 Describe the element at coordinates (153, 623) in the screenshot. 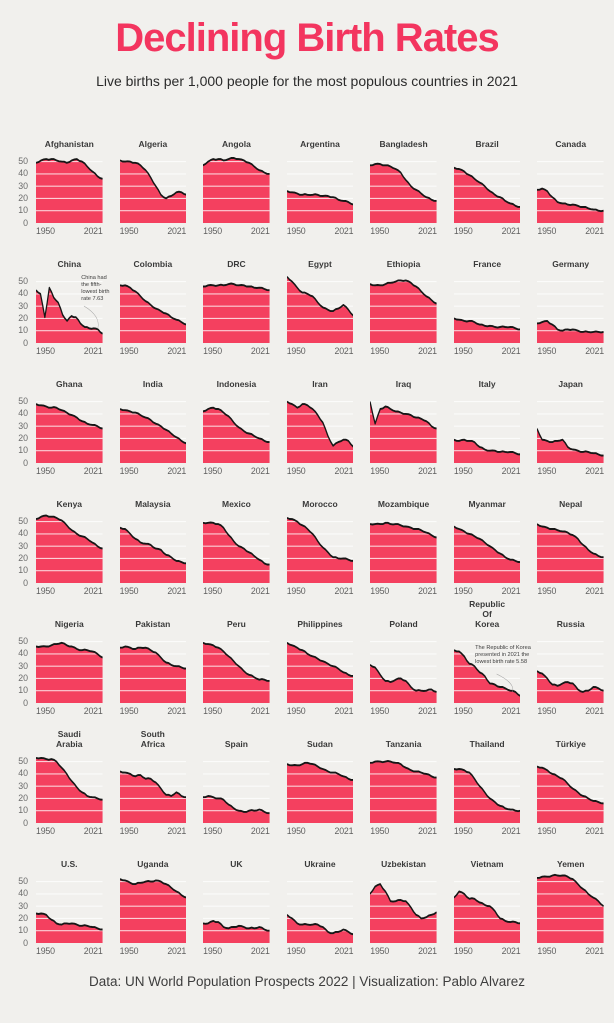

I see `chart-title: Pakistan` at that location.